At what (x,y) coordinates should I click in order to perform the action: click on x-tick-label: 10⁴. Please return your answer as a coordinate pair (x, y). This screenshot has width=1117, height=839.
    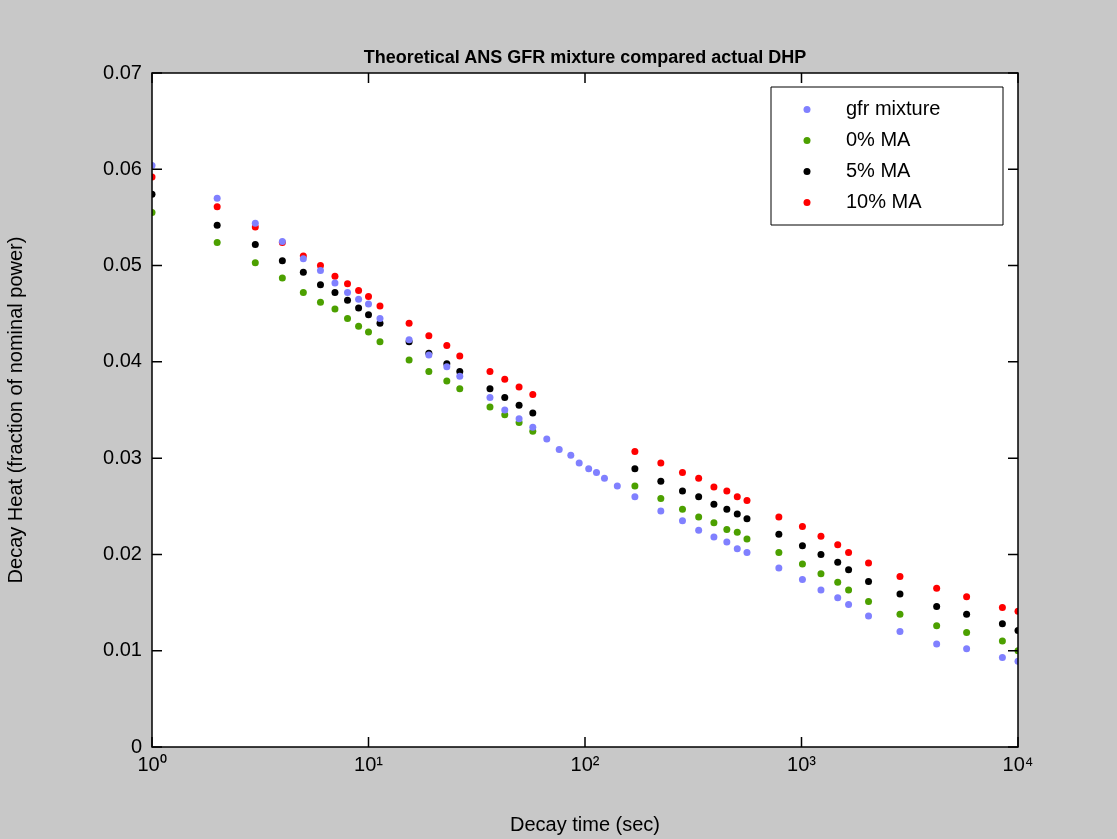
    Looking at the image, I should click on (1018, 763).